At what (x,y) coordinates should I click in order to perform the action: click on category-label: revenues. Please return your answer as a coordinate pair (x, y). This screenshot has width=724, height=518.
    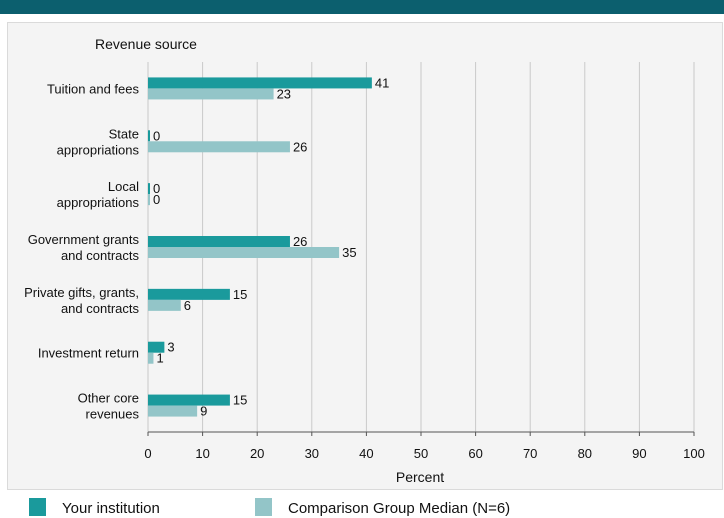
    Looking at the image, I should click on (113, 414).